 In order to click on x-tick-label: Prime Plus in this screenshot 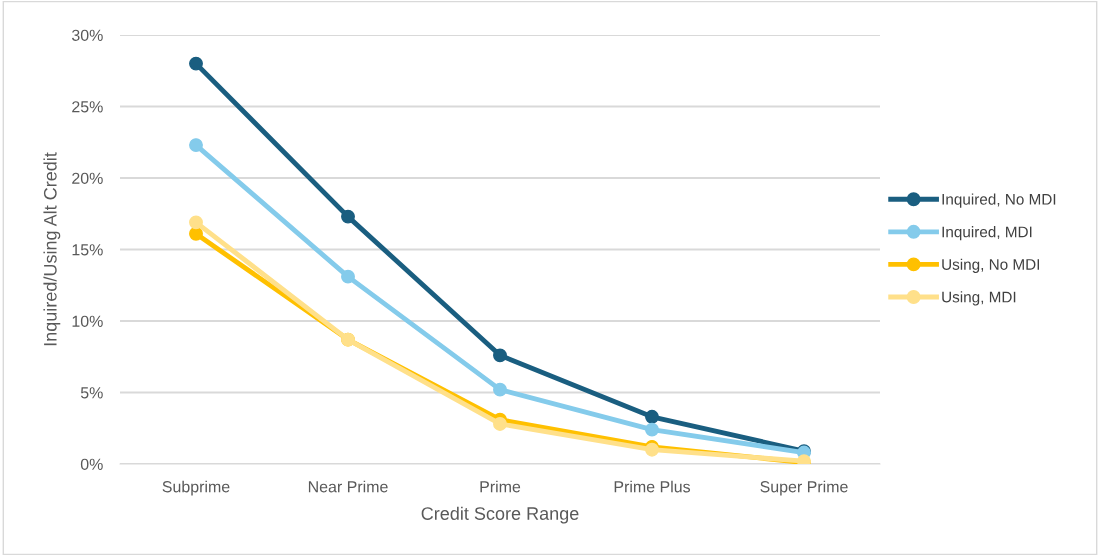, I will do `click(652, 486)`.